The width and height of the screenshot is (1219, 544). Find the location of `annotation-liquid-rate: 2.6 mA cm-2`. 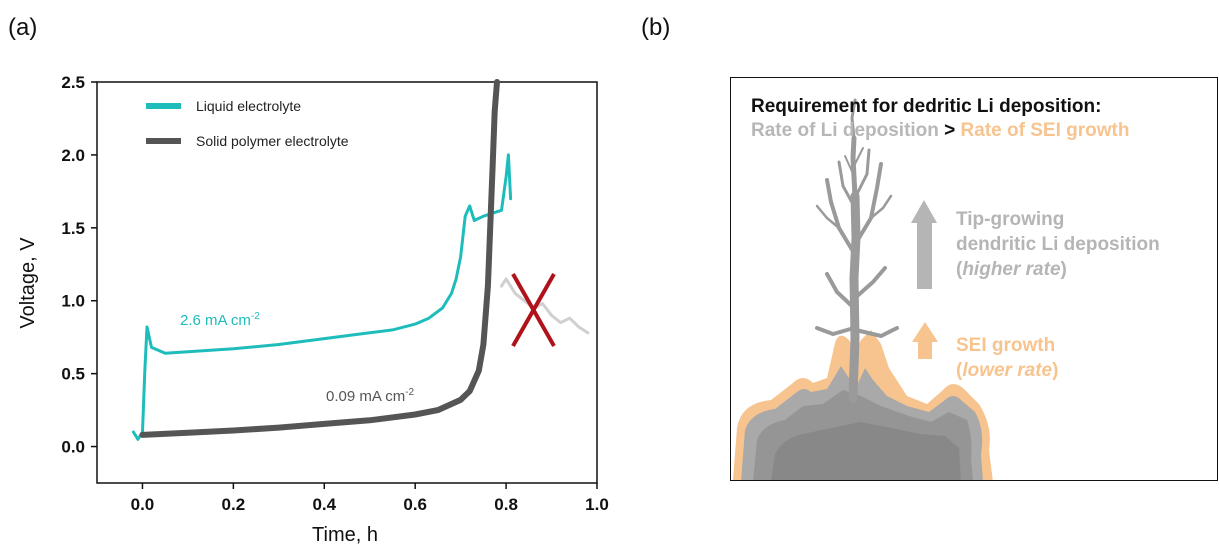

annotation-liquid-rate: 2.6 mA cm-2 is located at coordinates (220, 320).